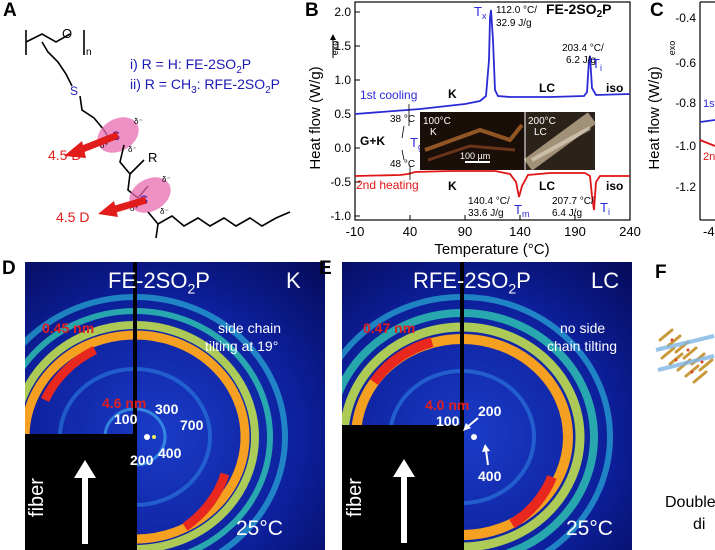  Describe the element at coordinates (404, 501) in the screenshot. I see `fiber-arrow-e` at that location.